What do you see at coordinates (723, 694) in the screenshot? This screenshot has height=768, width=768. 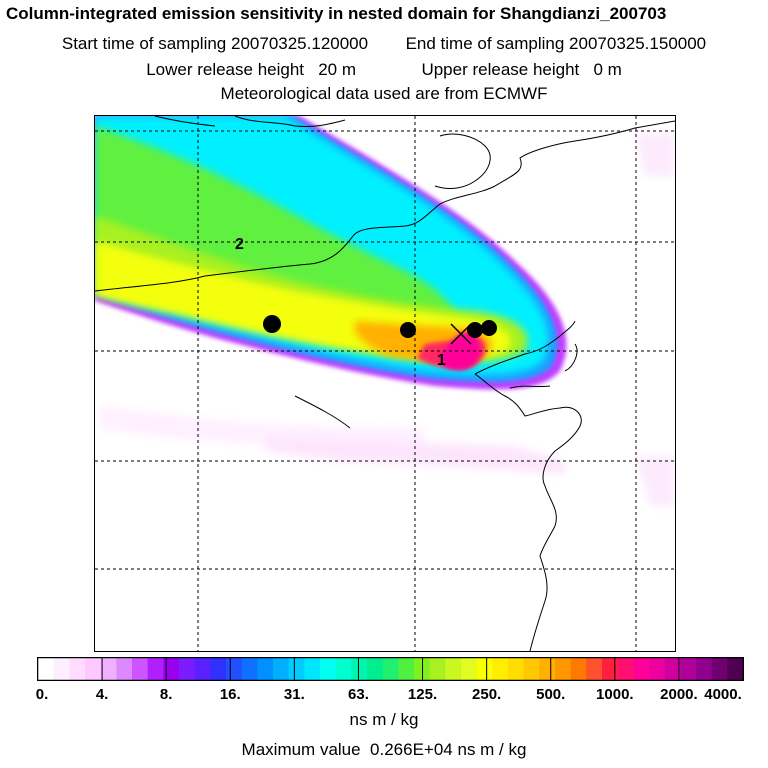 I see `colorbar-tick-label: 4000.` at bounding box center [723, 694].